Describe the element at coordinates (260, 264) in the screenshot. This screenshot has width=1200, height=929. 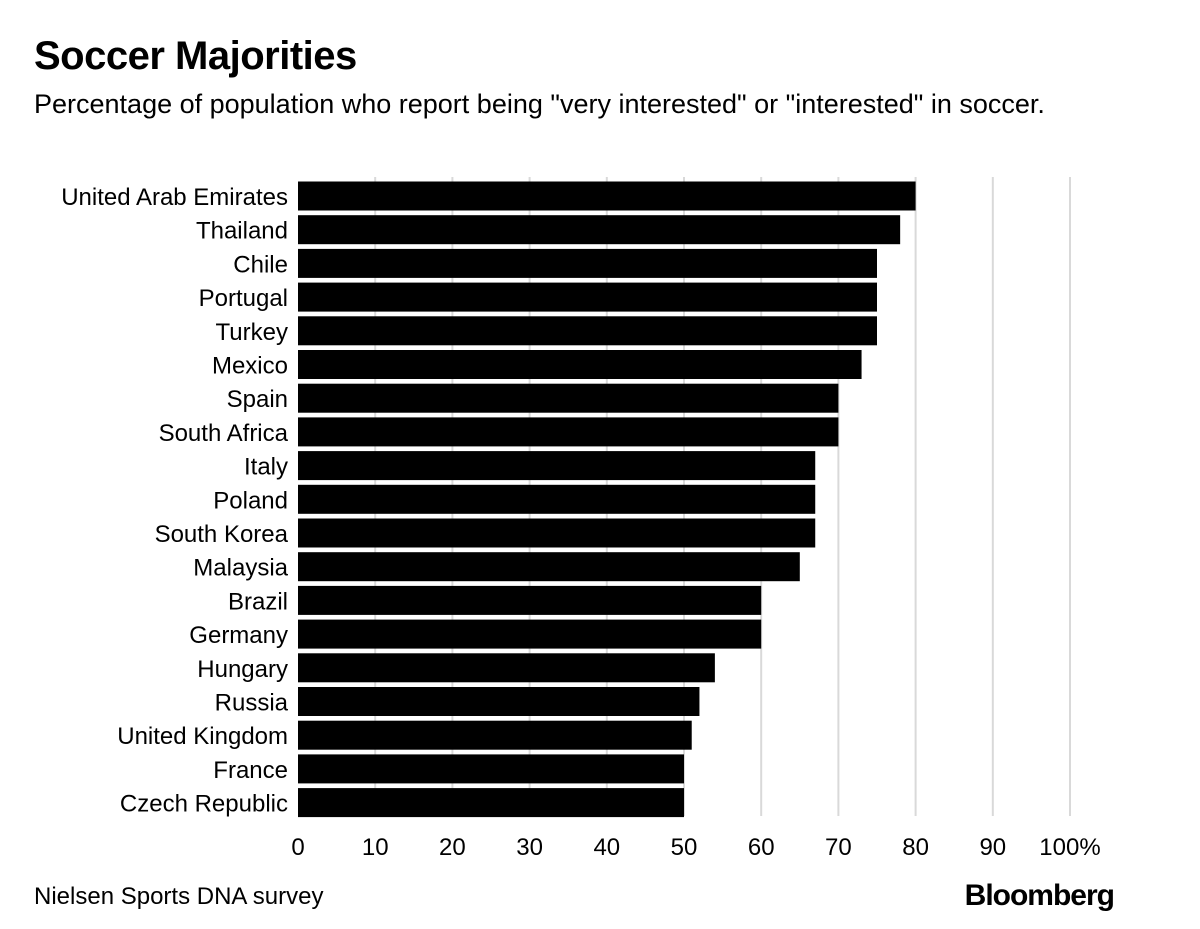
I see `category-label: Chile` at that location.